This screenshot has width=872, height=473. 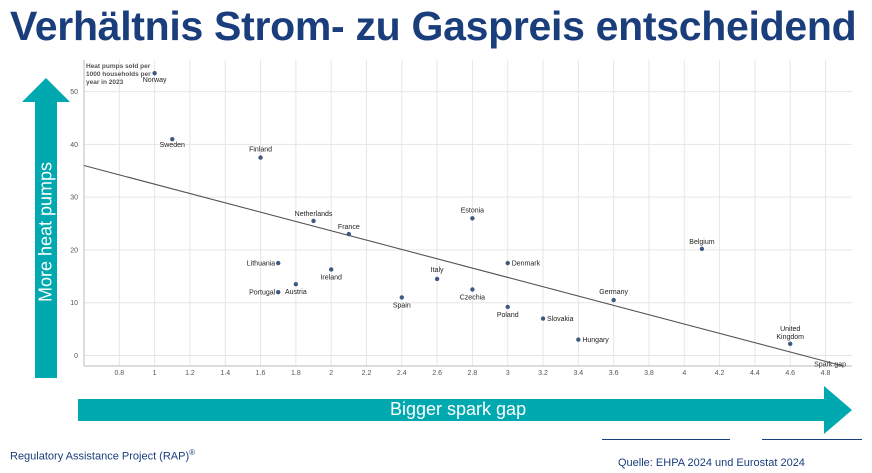 I want to click on point-label: Lithuania, so click(x=261, y=264).